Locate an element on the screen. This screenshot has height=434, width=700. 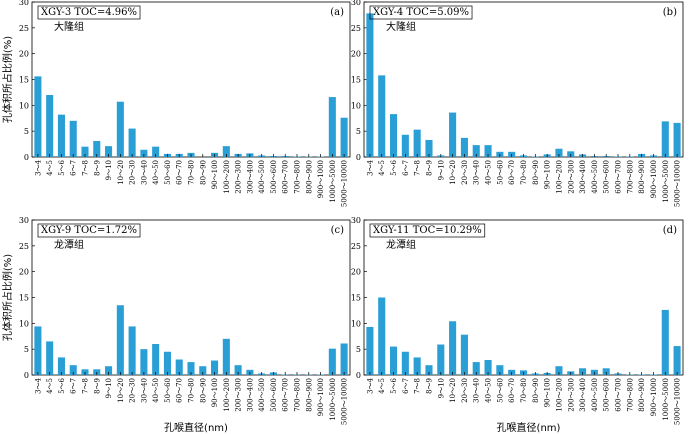
x-tick-label: 7～8 is located at coordinates (86, 386).